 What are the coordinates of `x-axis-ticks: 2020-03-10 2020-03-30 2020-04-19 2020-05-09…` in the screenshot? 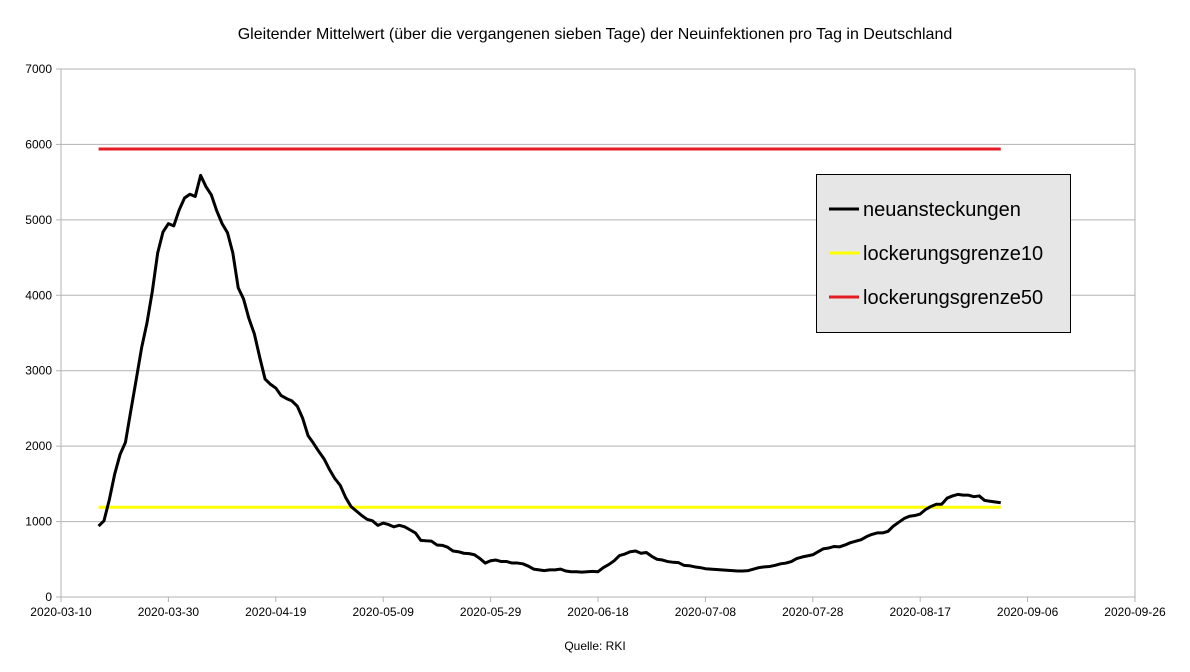 It's located at (598, 608).